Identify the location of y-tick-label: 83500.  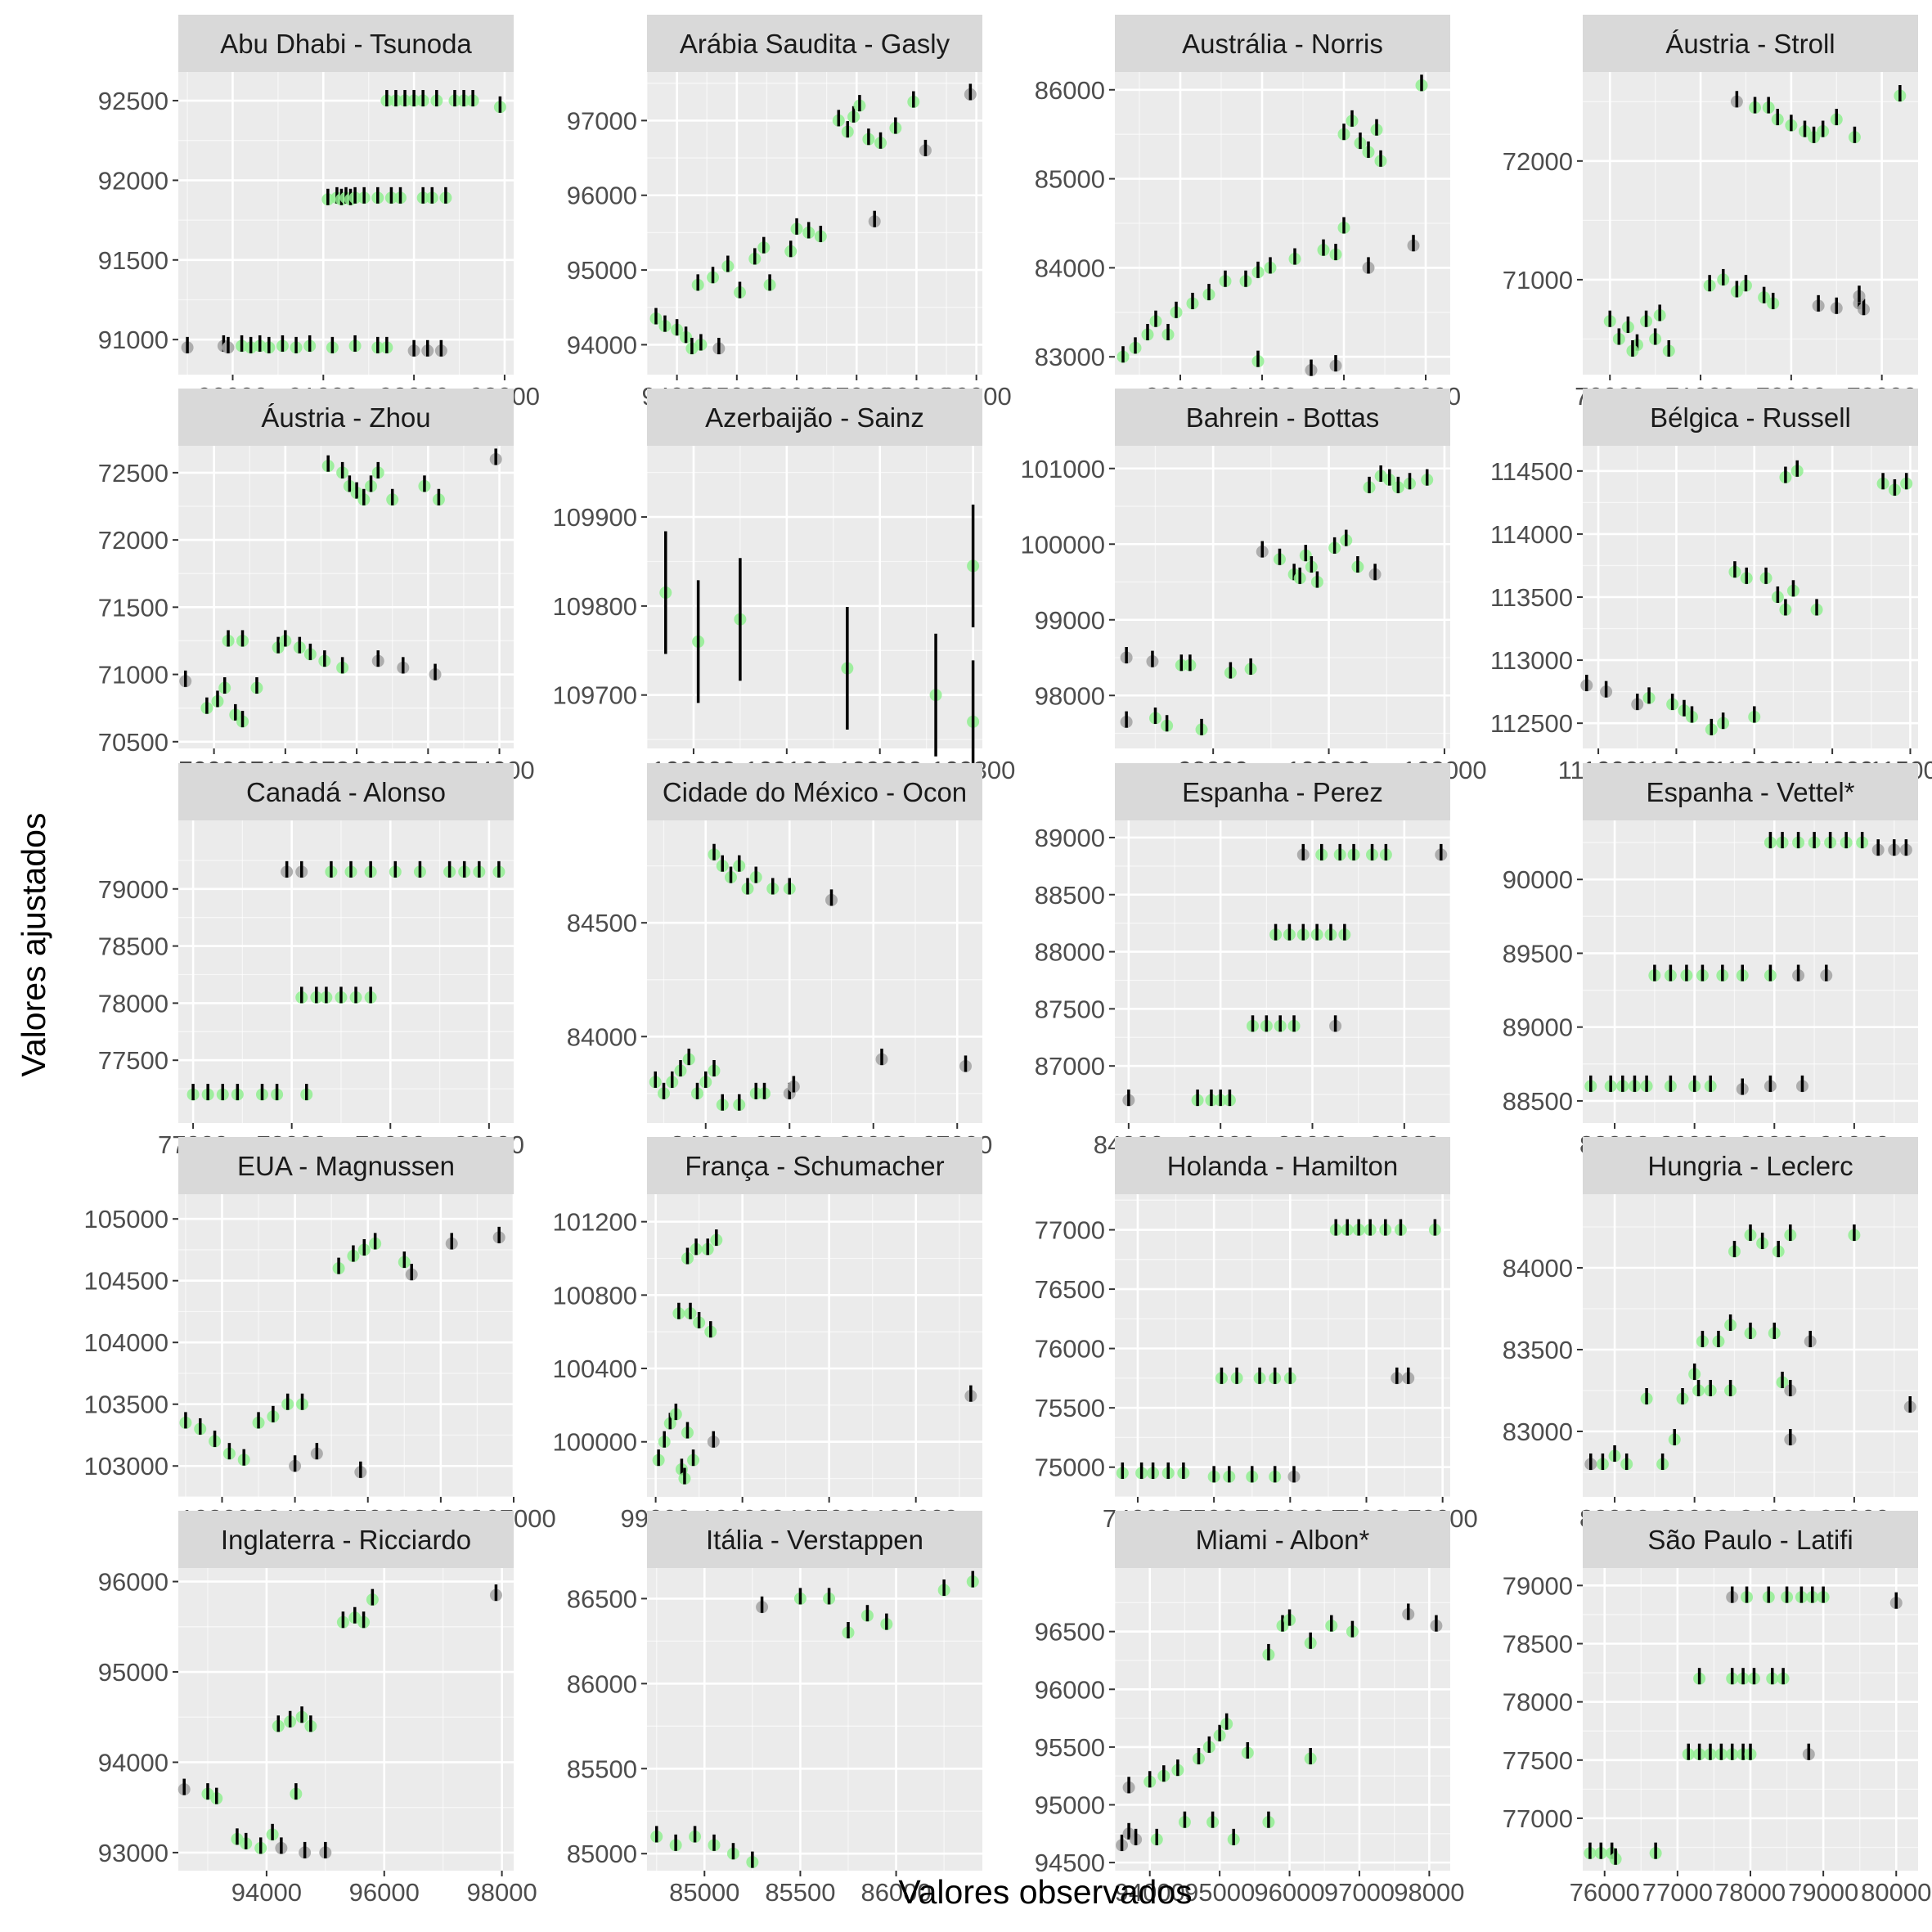
(1538, 1350).